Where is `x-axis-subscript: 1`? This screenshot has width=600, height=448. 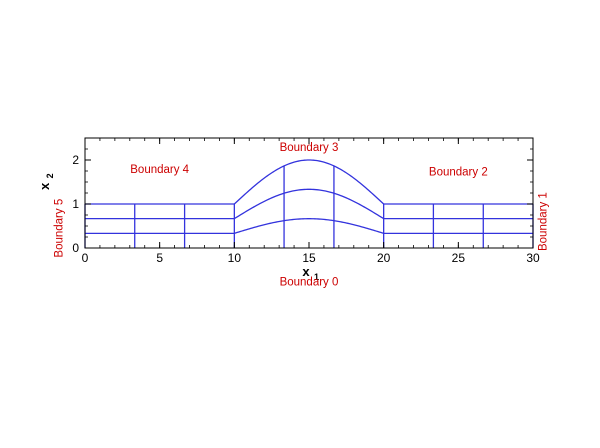
x-axis-subscript: 1 is located at coordinates (316, 277).